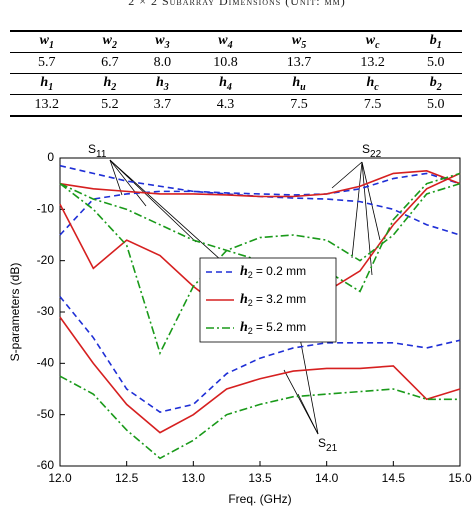  What do you see at coordinates (303, 87) in the screenshot?
I see `subscript: u` at bounding box center [303, 87].